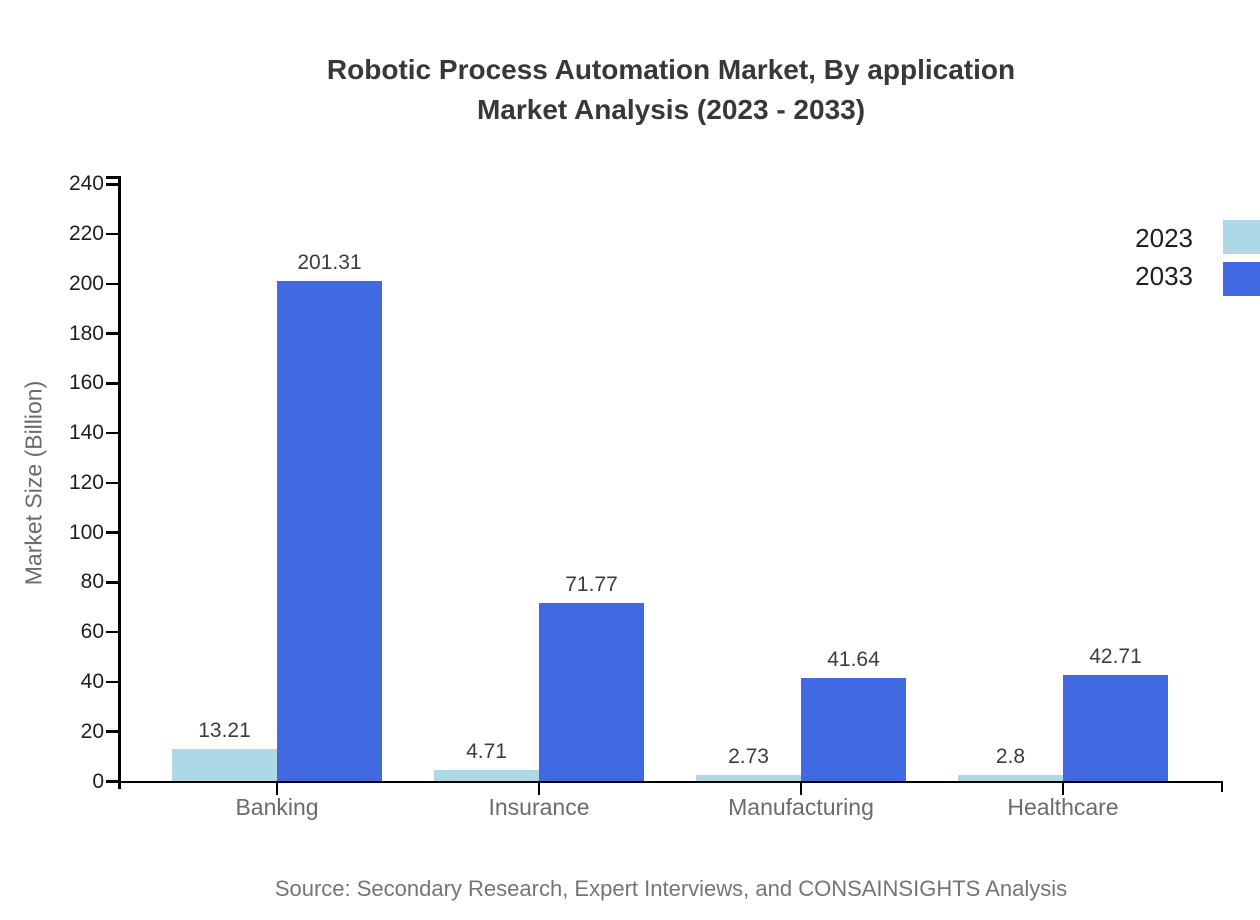 This screenshot has width=1260, height=920. I want to click on bar-2023-banking, so click(224, 765).